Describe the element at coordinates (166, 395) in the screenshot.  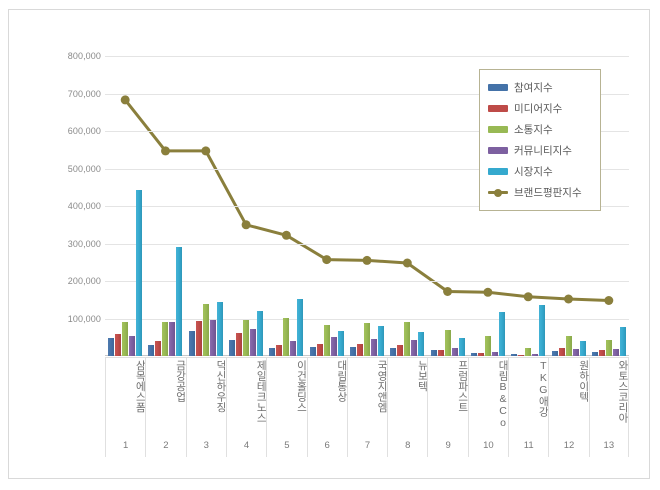
I see `category-label-cell: 금강공업` at that location.